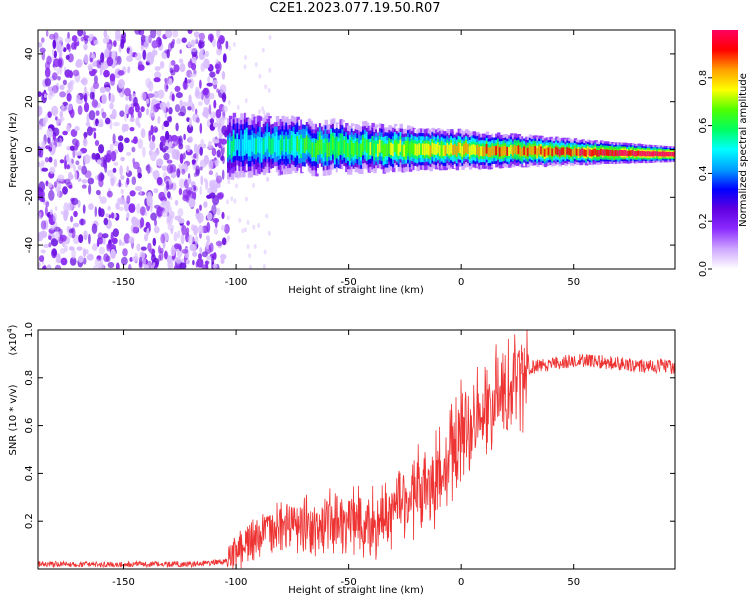 This screenshot has width=750, height=600. Describe the element at coordinates (12, 339) in the screenshot. I see `svg-text: (x104)` at that location.